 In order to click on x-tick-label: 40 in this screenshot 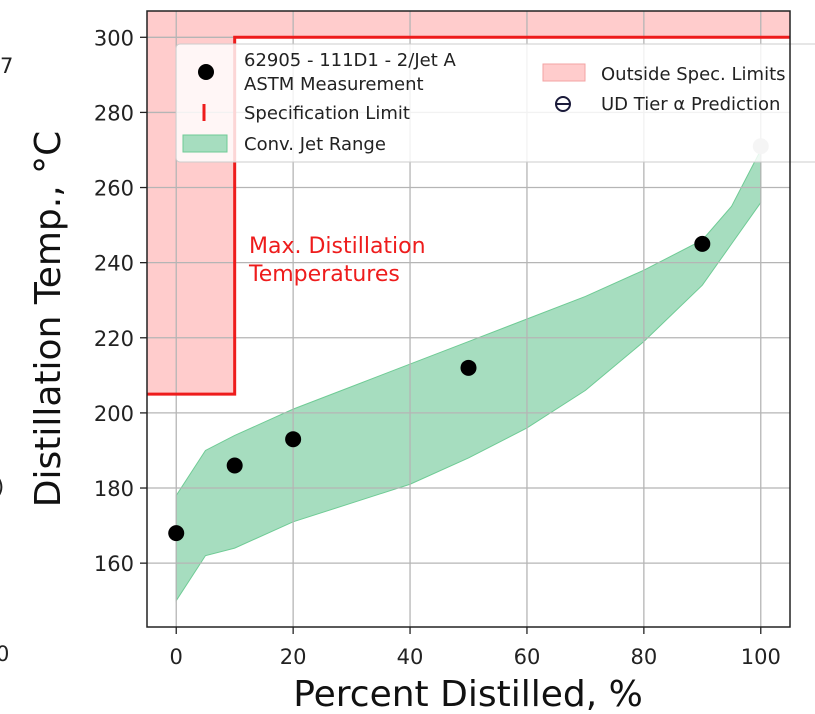, I will do `click(410, 657)`.